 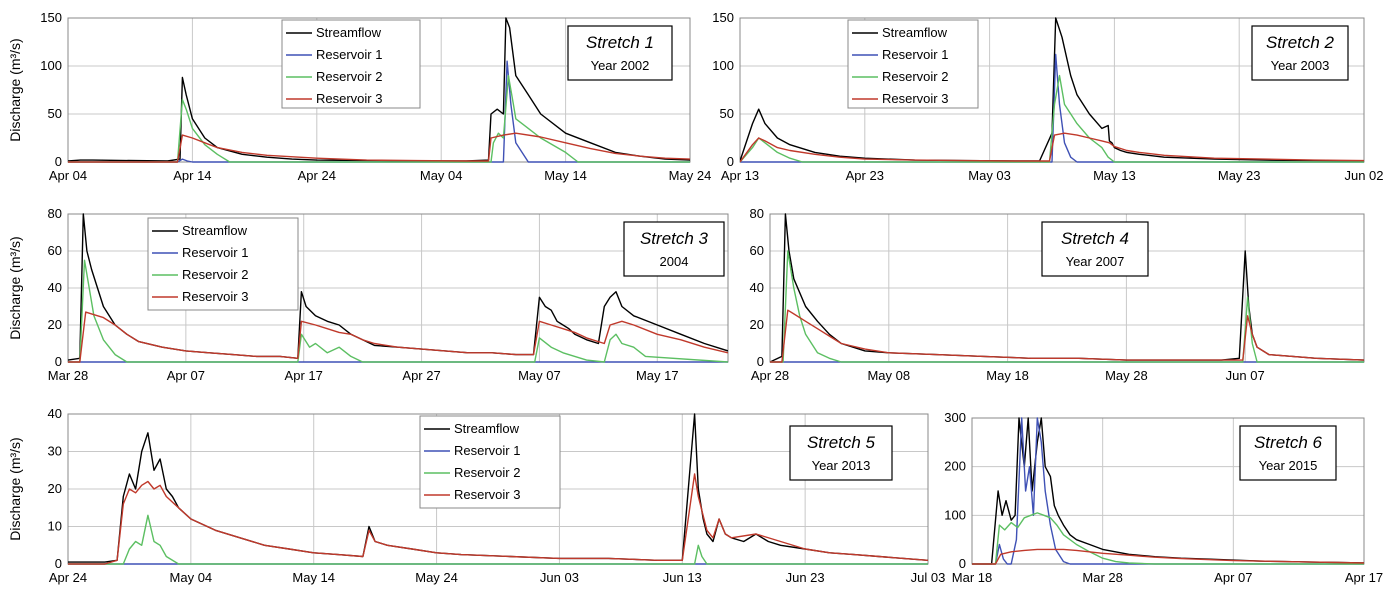 I want to click on y-tick-label: 150, so click(x=51, y=17).